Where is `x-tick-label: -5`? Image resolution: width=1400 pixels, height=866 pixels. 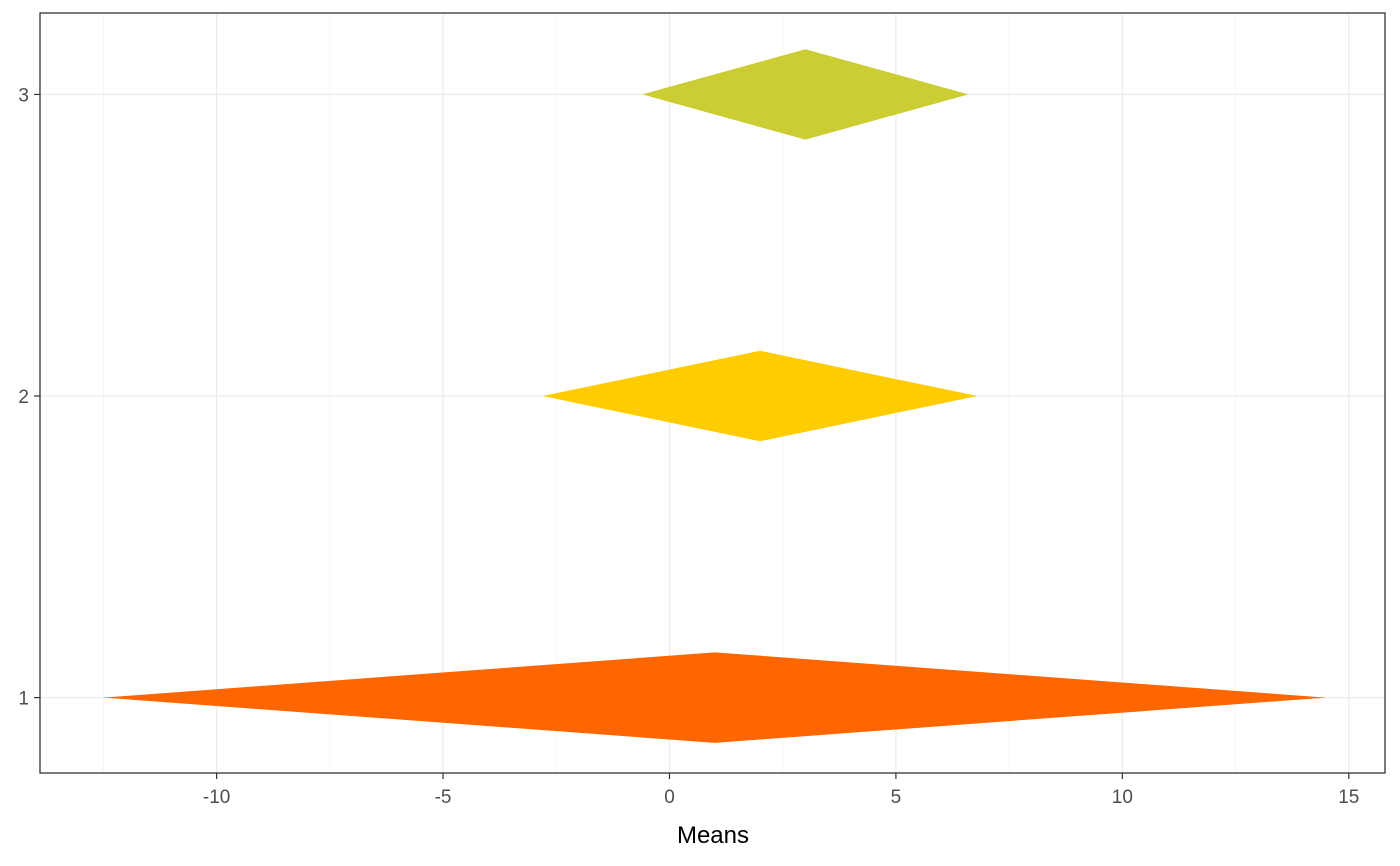 x-tick-label: -5 is located at coordinates (443, 797).